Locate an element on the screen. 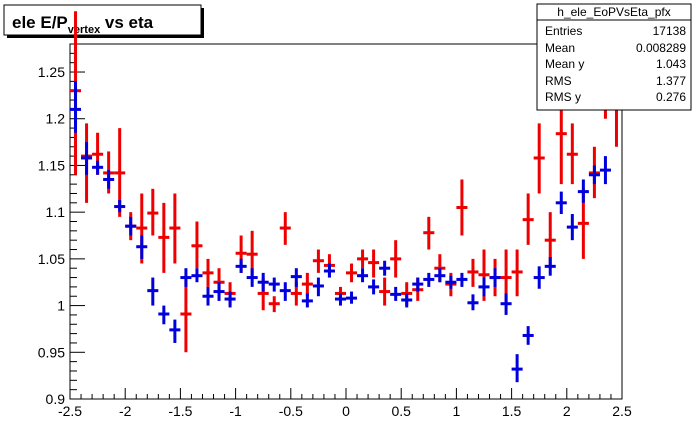  stats-label-mean-y: Mean y is located at coordinates (564, 64).